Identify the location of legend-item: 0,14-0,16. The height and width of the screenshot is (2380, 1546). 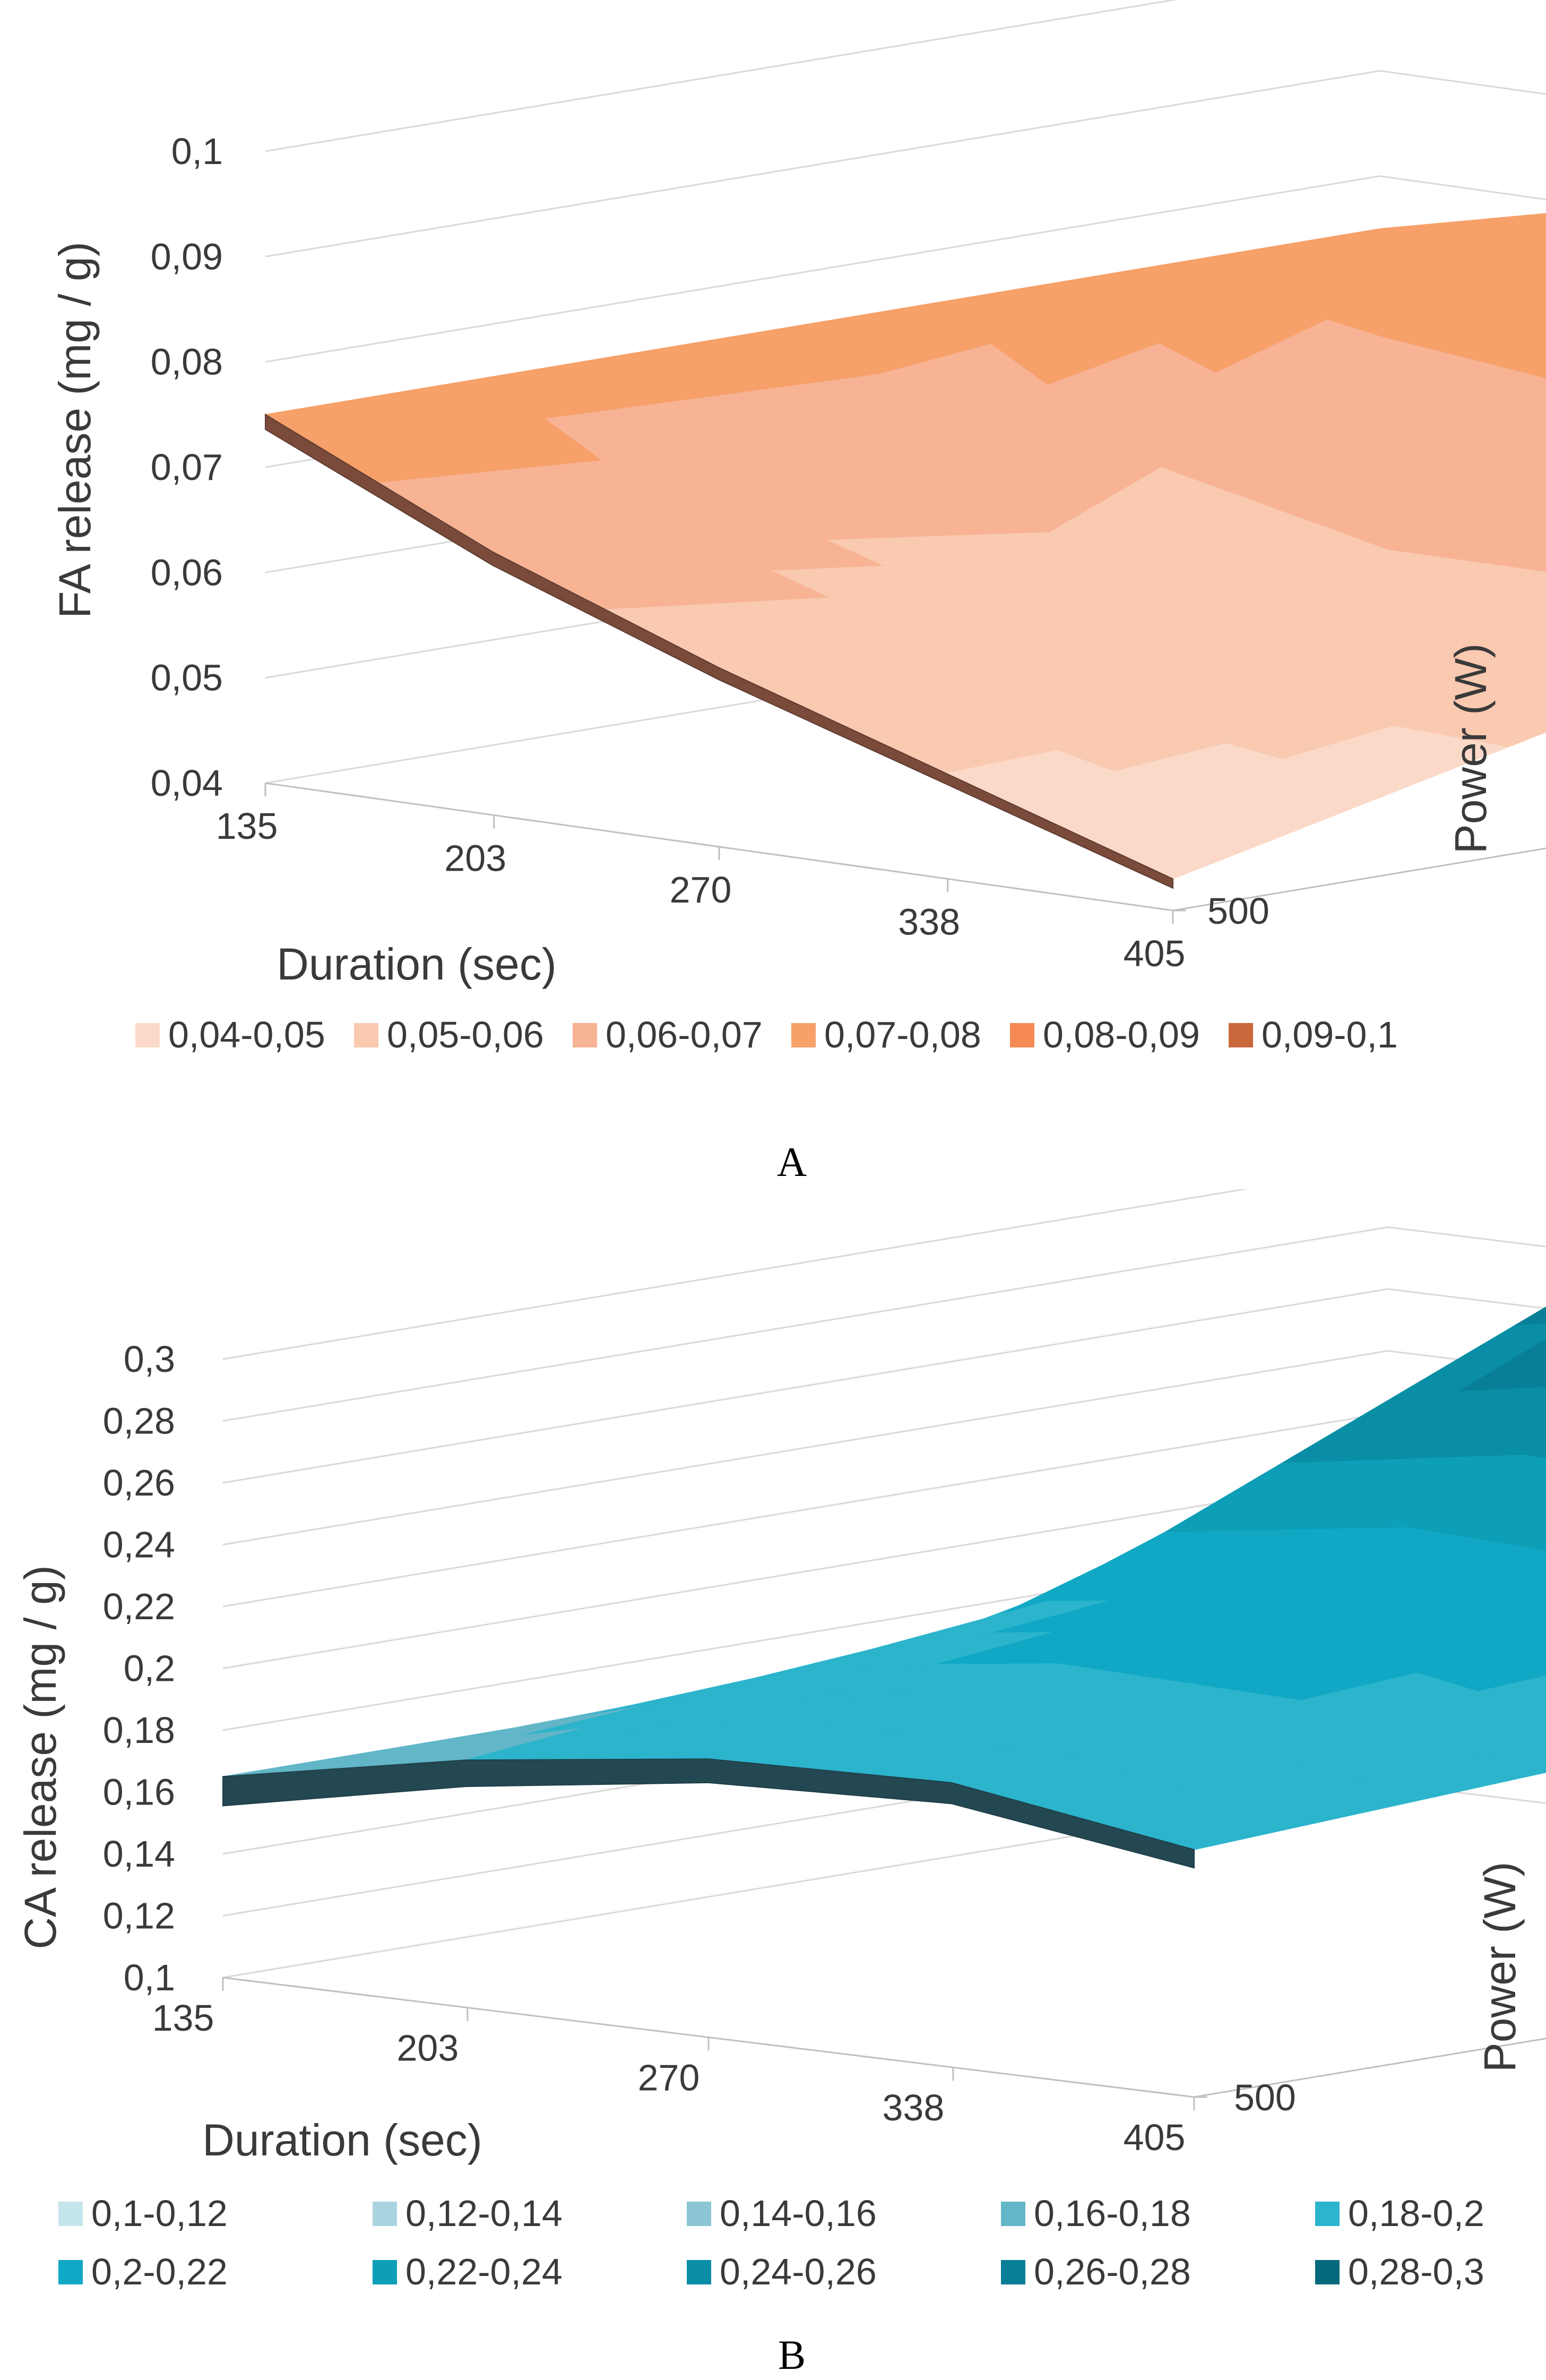
(782, 2213).